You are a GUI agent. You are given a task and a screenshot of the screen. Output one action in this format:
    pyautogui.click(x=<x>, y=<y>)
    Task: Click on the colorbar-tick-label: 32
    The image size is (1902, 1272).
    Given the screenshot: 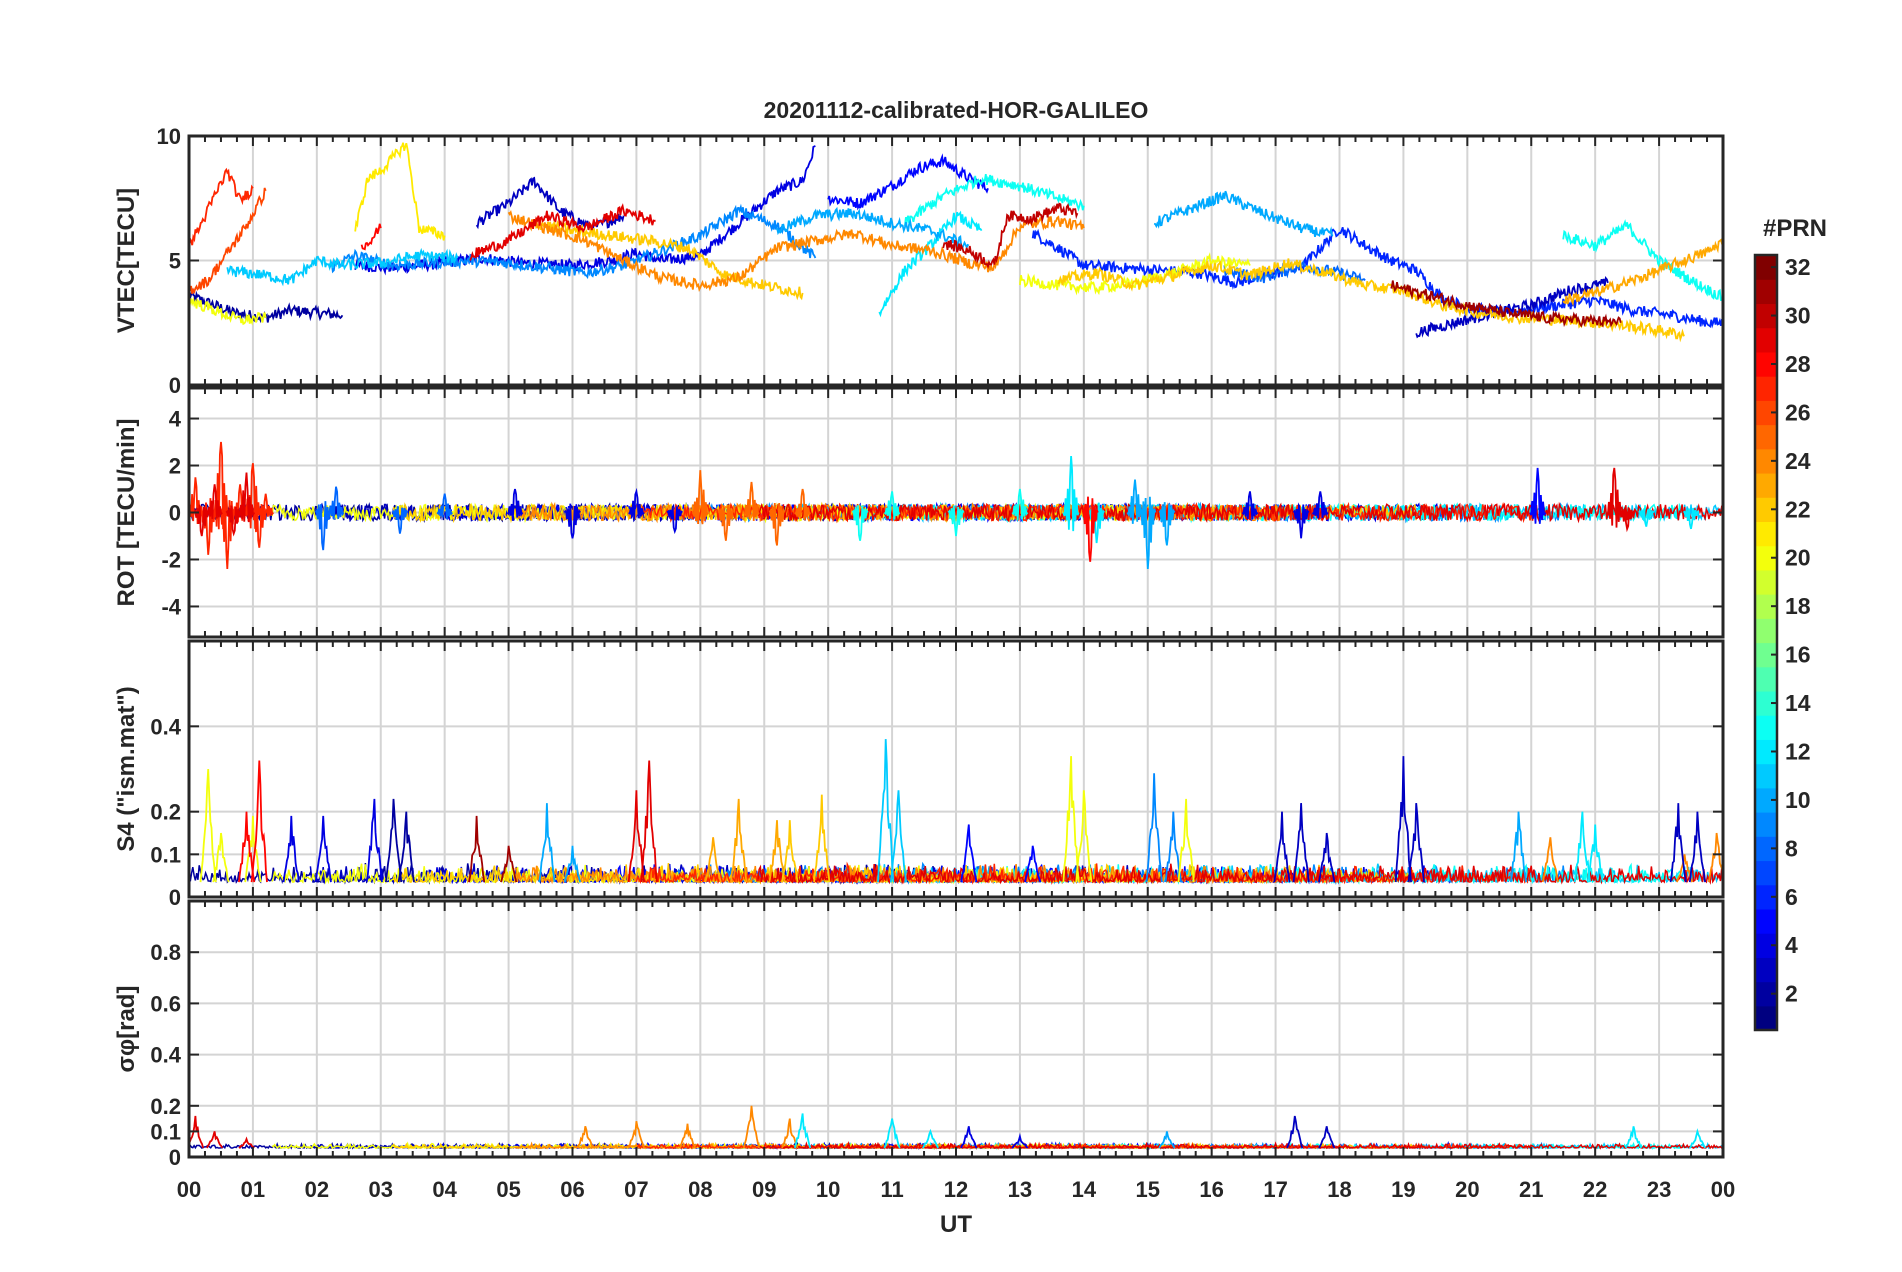 What is the action you would take?
    pyautogui.click(x=1798, y=267)
    